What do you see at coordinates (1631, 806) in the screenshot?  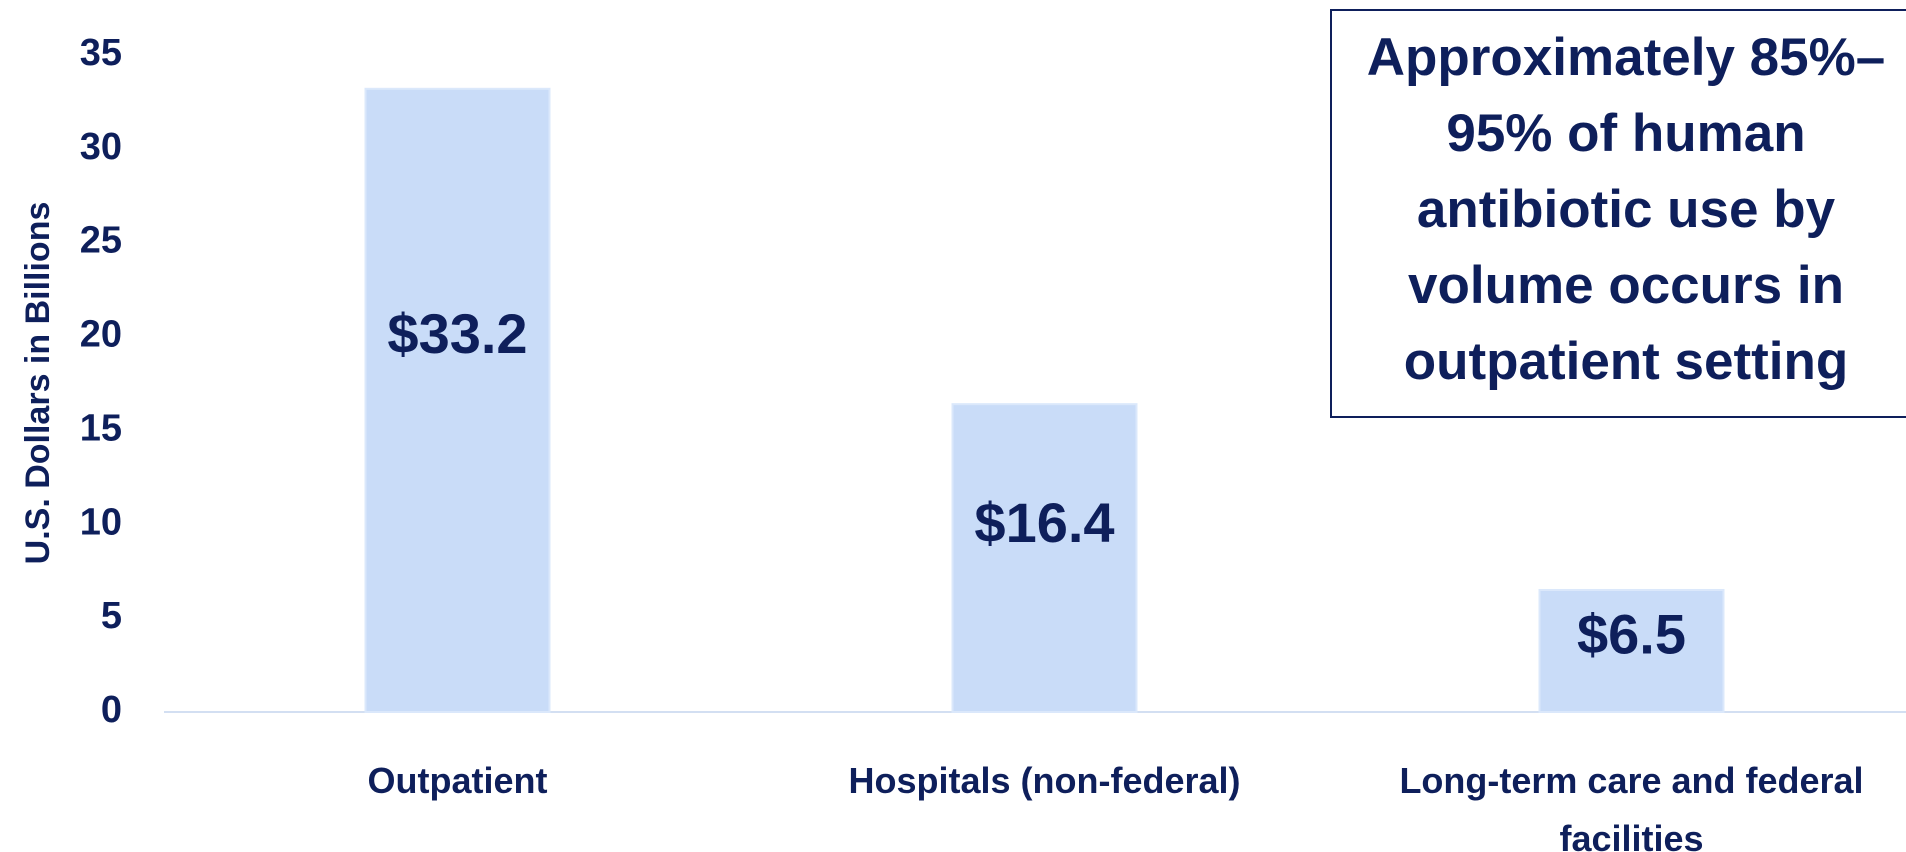 I see `x-tick-label: Long-term care and federal facilities` at bounding box center [1631, 806].